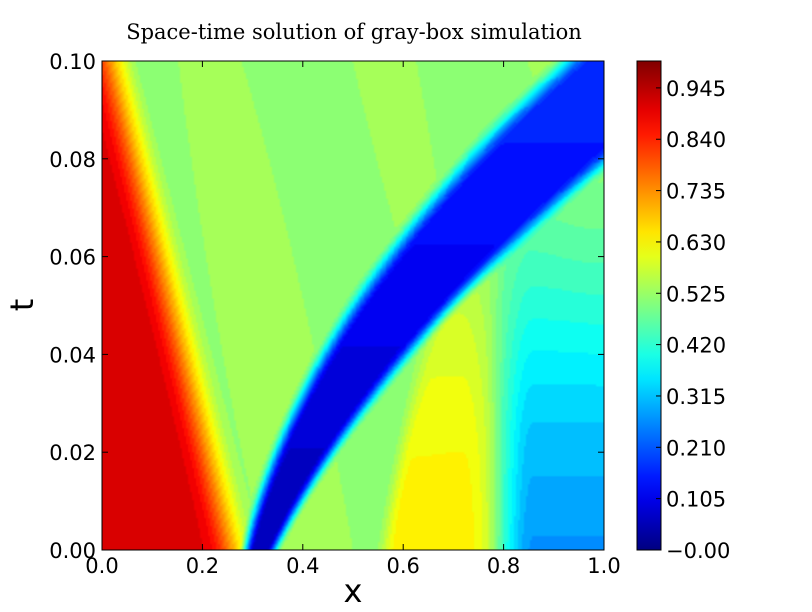 Image resolution: width=812 pixels, height=612 pixels. Describe the element at coordinates (72, 551) in the screenshot. I see `y-tick-label: 0.00` at that location.